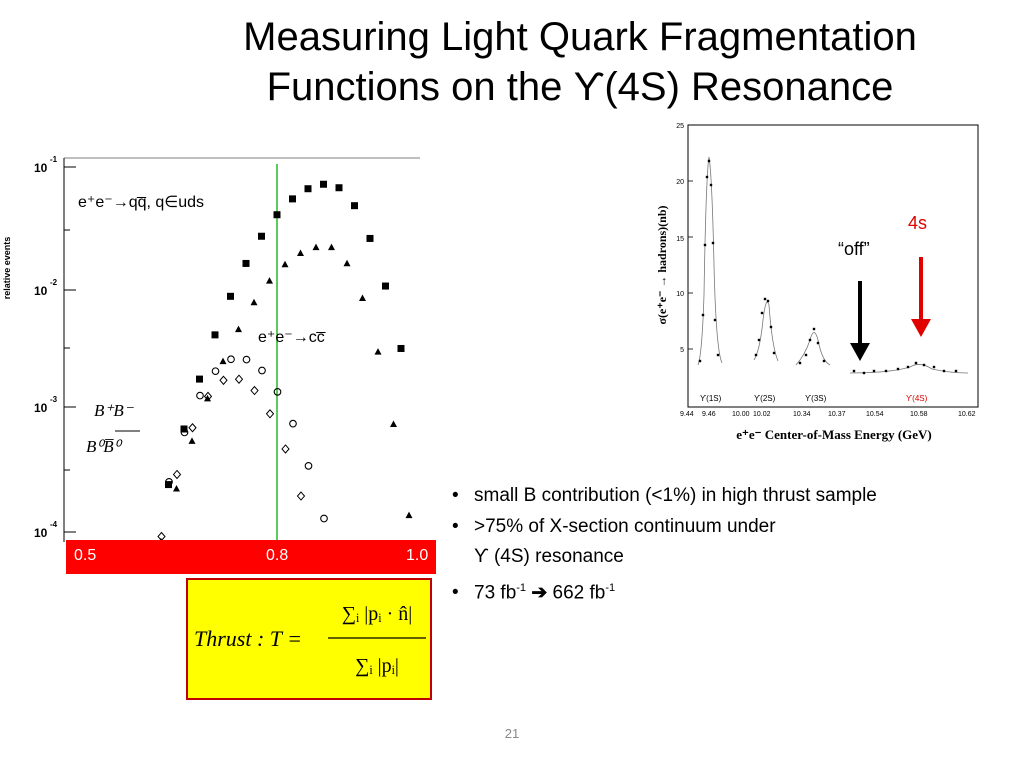 The width and height of the screenshot is (1024, 768). I want to click on svg-text: 5, so click(682, 350).